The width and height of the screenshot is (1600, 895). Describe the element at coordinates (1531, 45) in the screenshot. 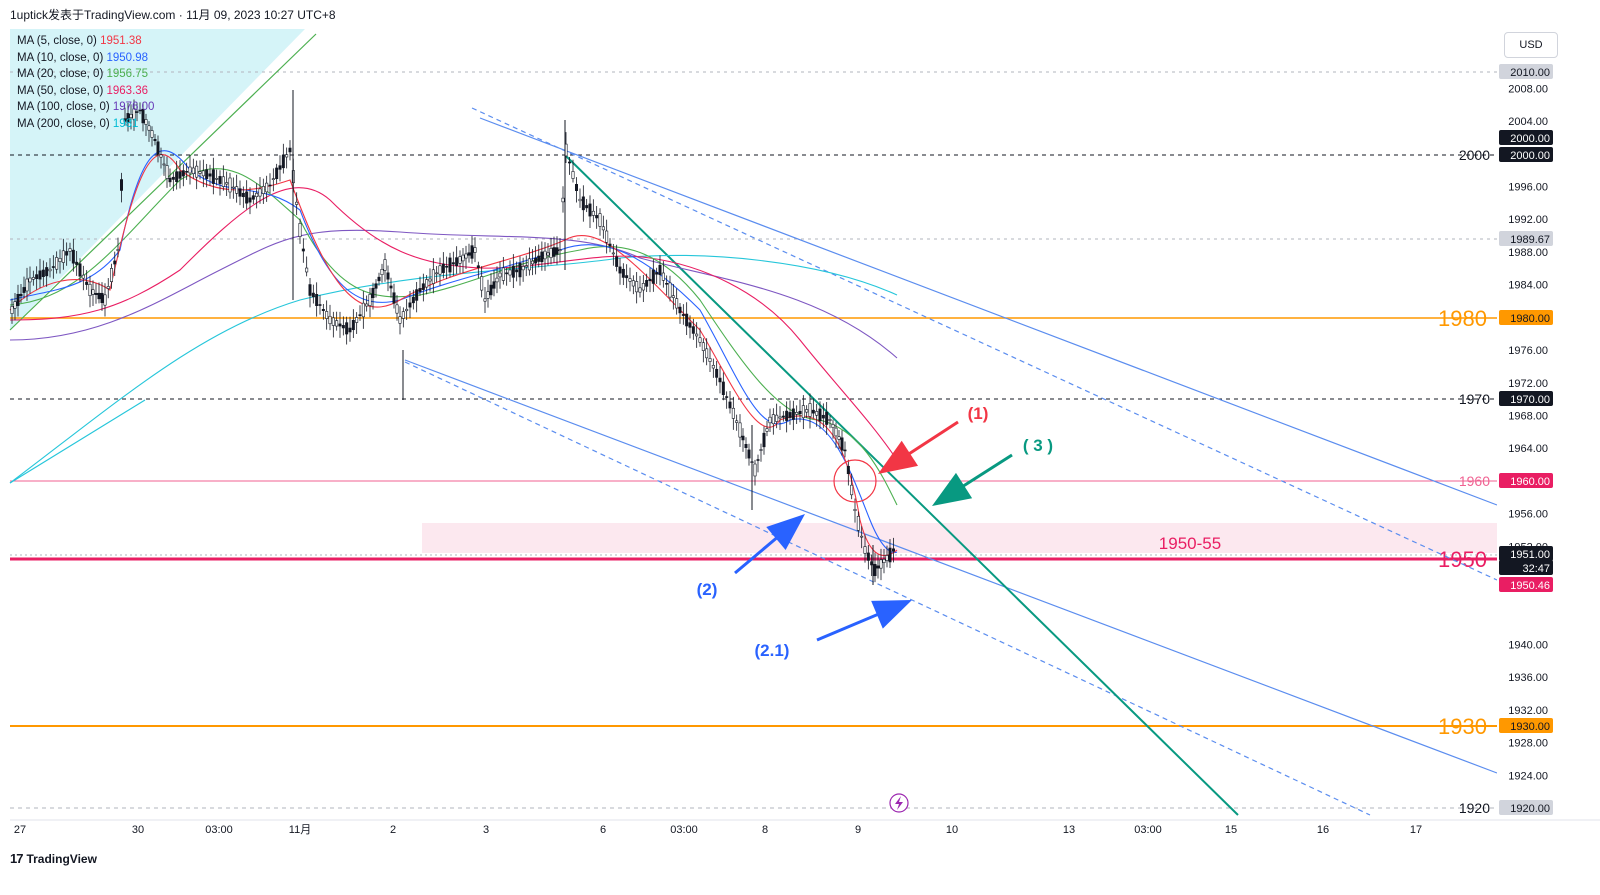

I see `currency-selector: USD` at that location.